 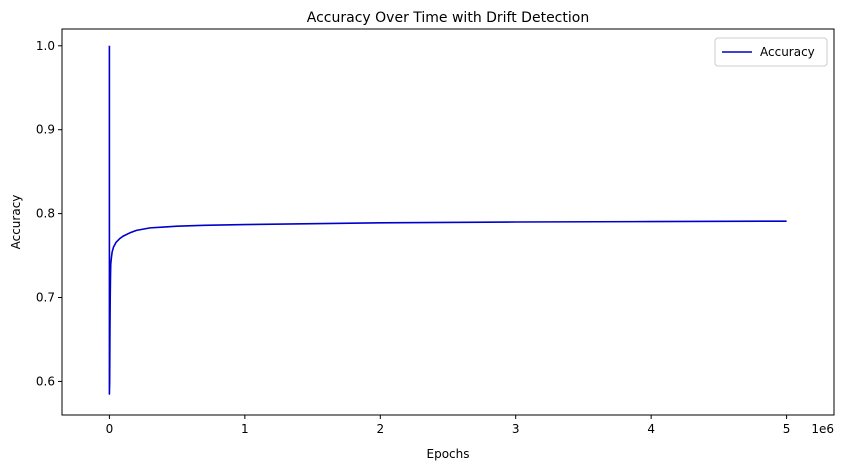 What do you see at coordinates (822, 429) in the screenshot?
I see `x-axis-offset-label: 1e6` at bounding box center [822, 429].